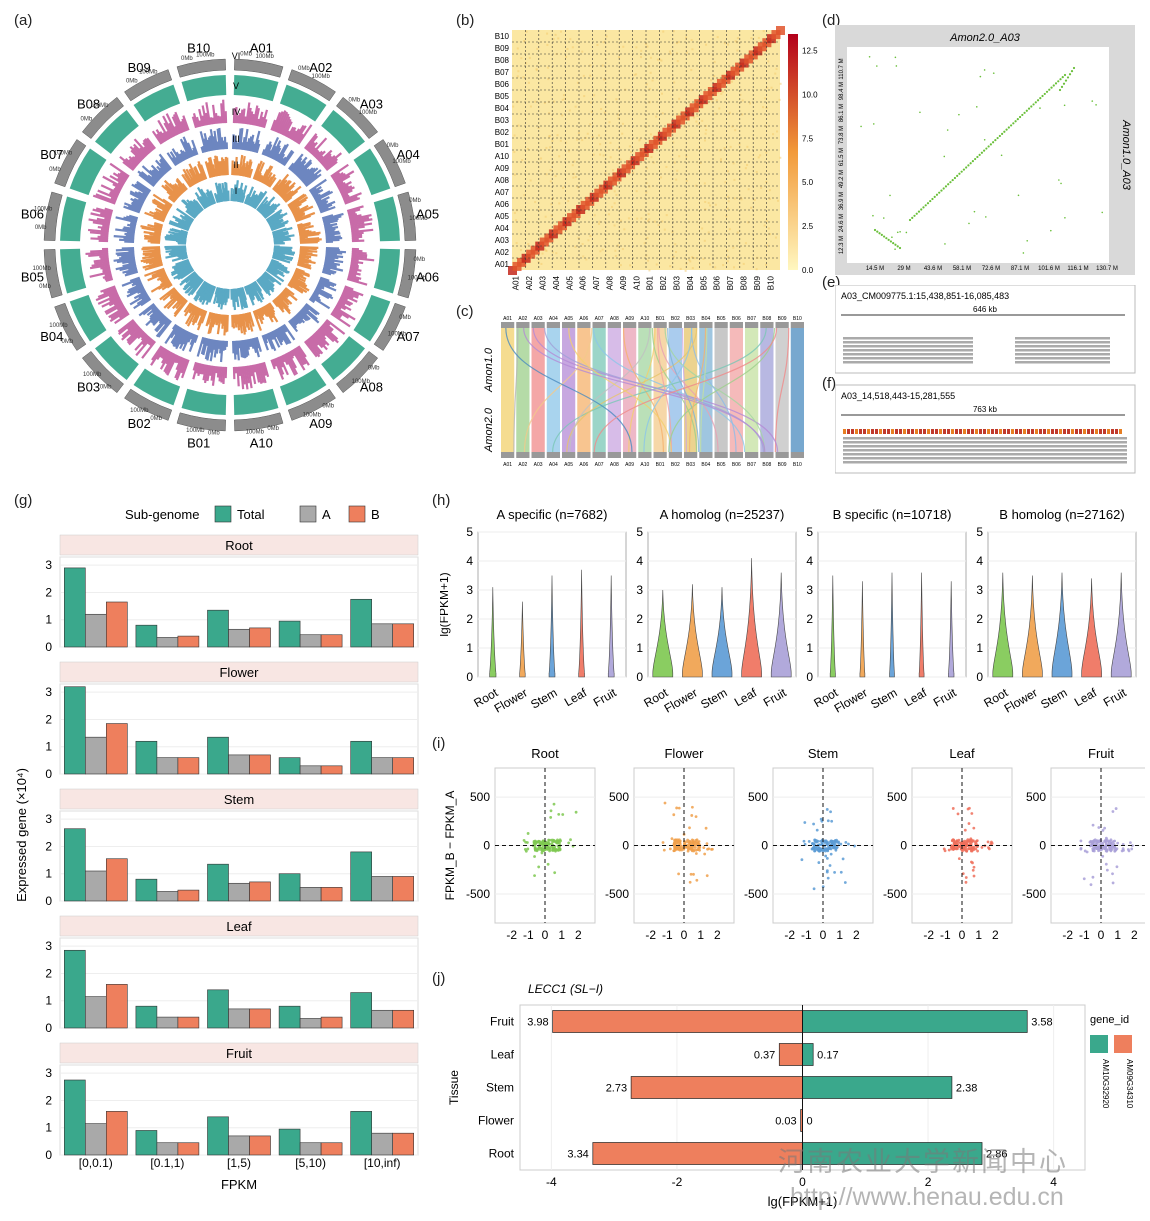 This screenshot has height=1221, width=1150. Describe the element at coordinates (311, 85) in the screenshot. I see `ideogram-A02` at that location.